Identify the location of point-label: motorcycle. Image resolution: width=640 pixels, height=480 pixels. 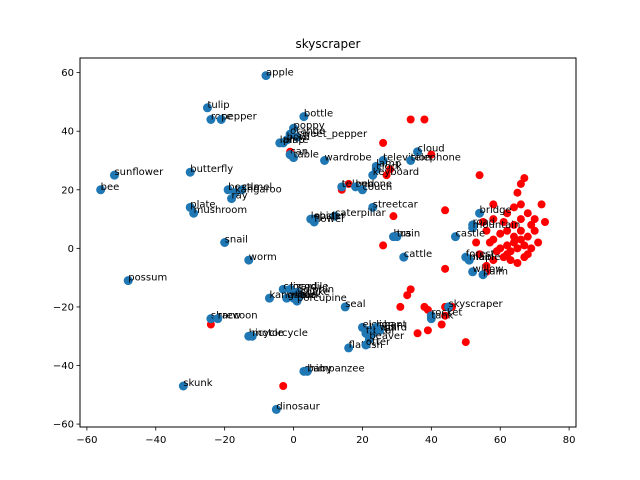
(280, 333).